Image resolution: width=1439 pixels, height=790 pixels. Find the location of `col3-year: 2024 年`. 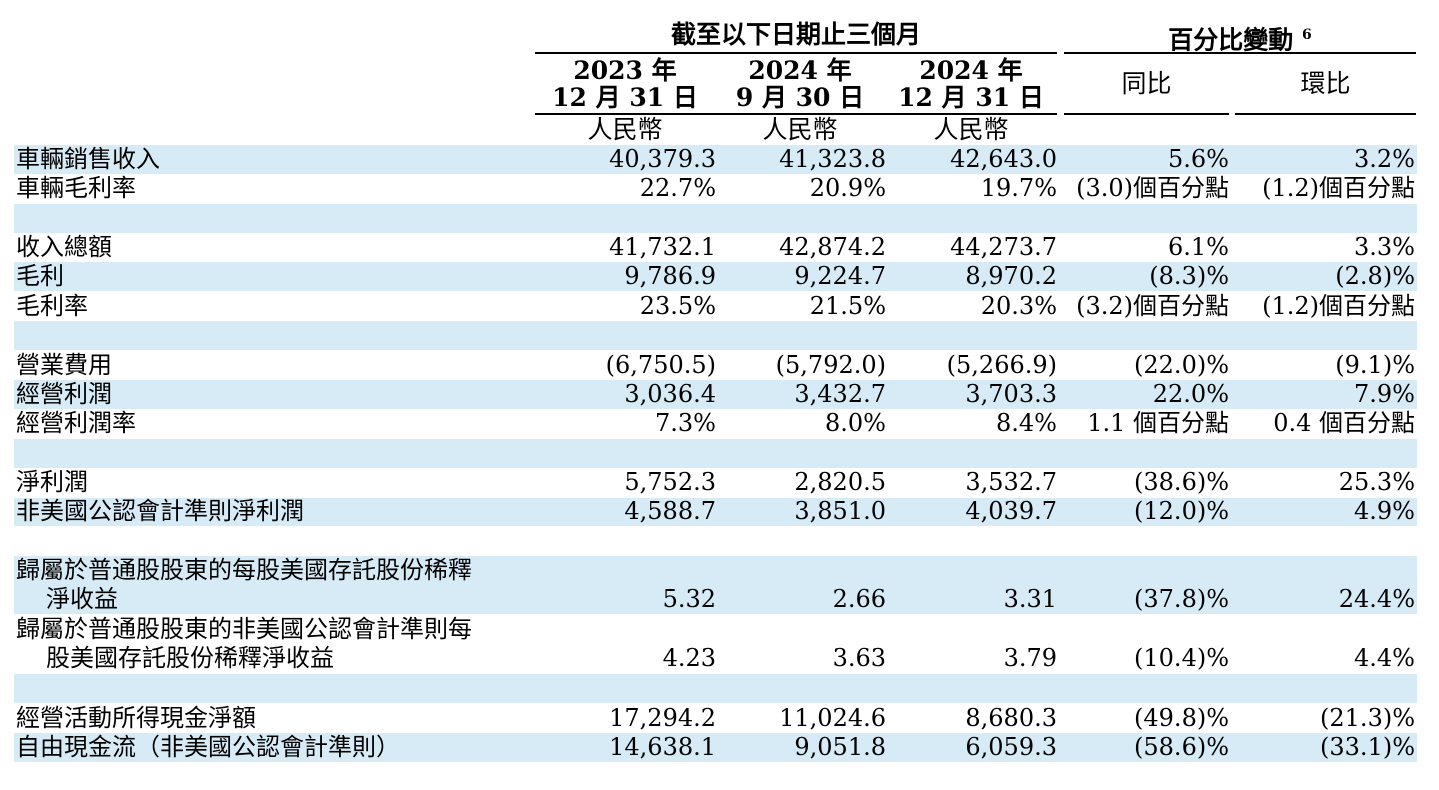

col3-year: 2024 年 is located at coordinates (971, 70).